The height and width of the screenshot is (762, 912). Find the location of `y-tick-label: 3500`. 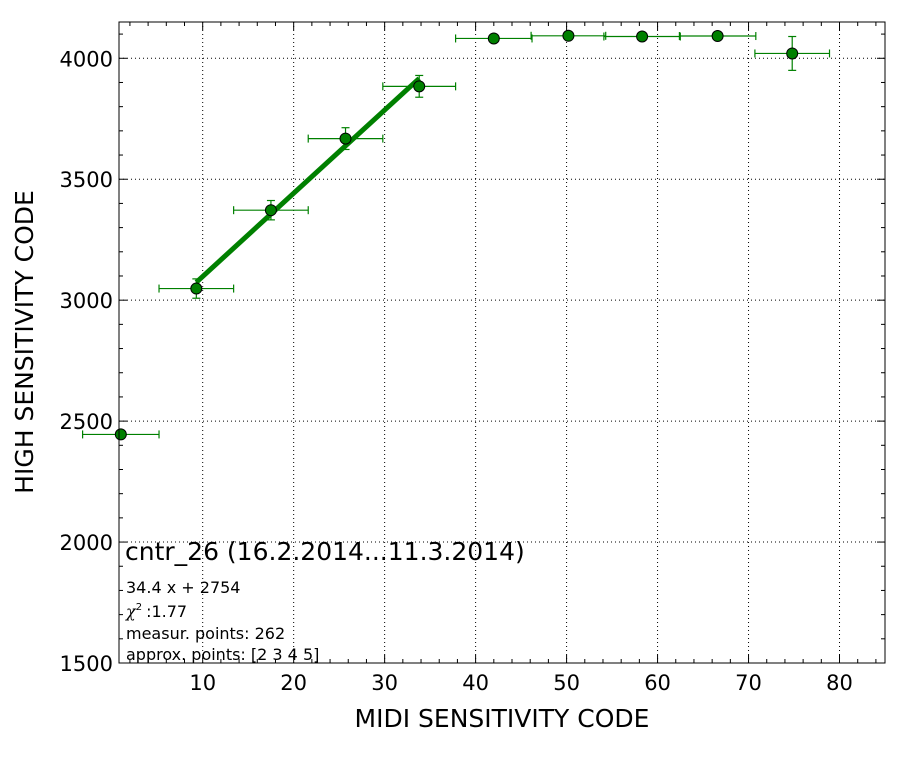

y-tick-label: 3500 is located at coordinates (86, 180).